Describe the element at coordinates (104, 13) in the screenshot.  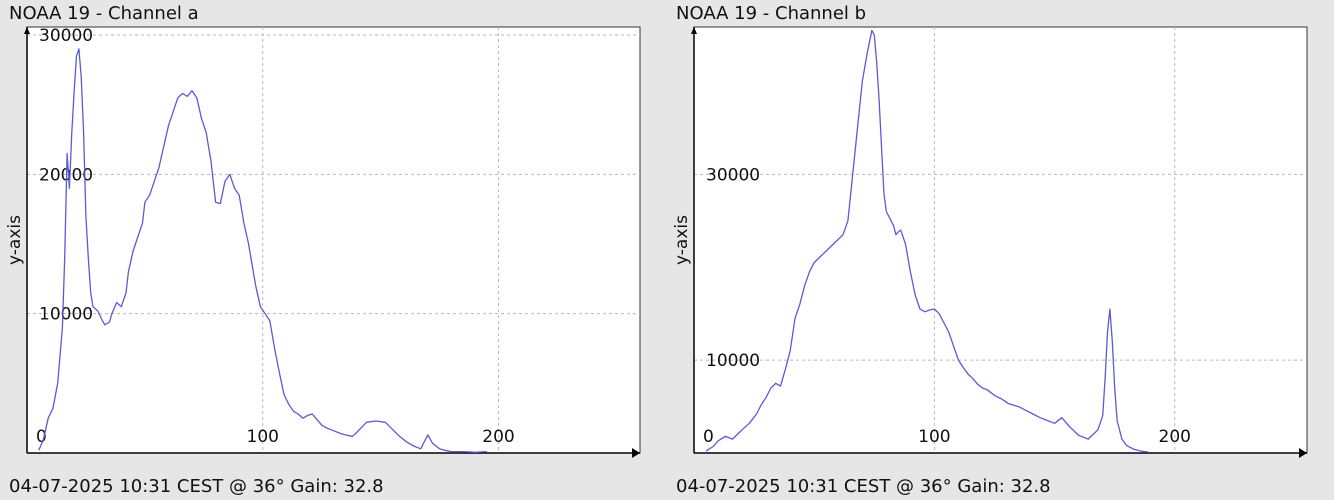
I see `chart-title: NOAA 19 - Channel a` at that location.